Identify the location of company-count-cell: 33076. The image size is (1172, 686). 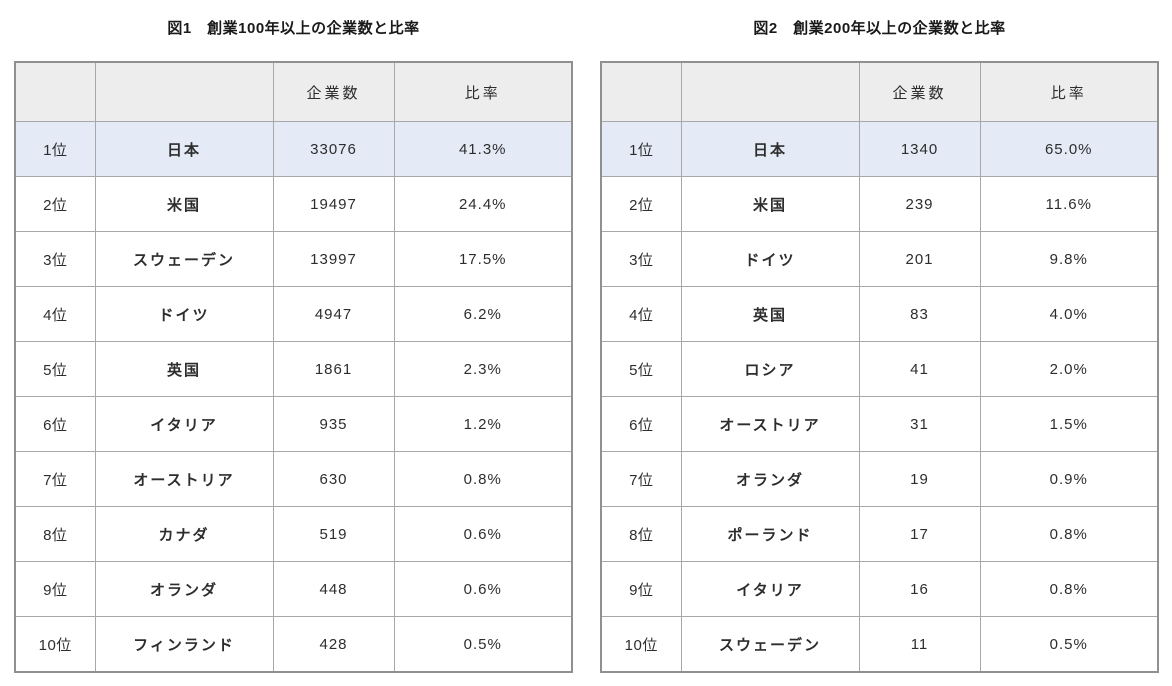
(333, 149).